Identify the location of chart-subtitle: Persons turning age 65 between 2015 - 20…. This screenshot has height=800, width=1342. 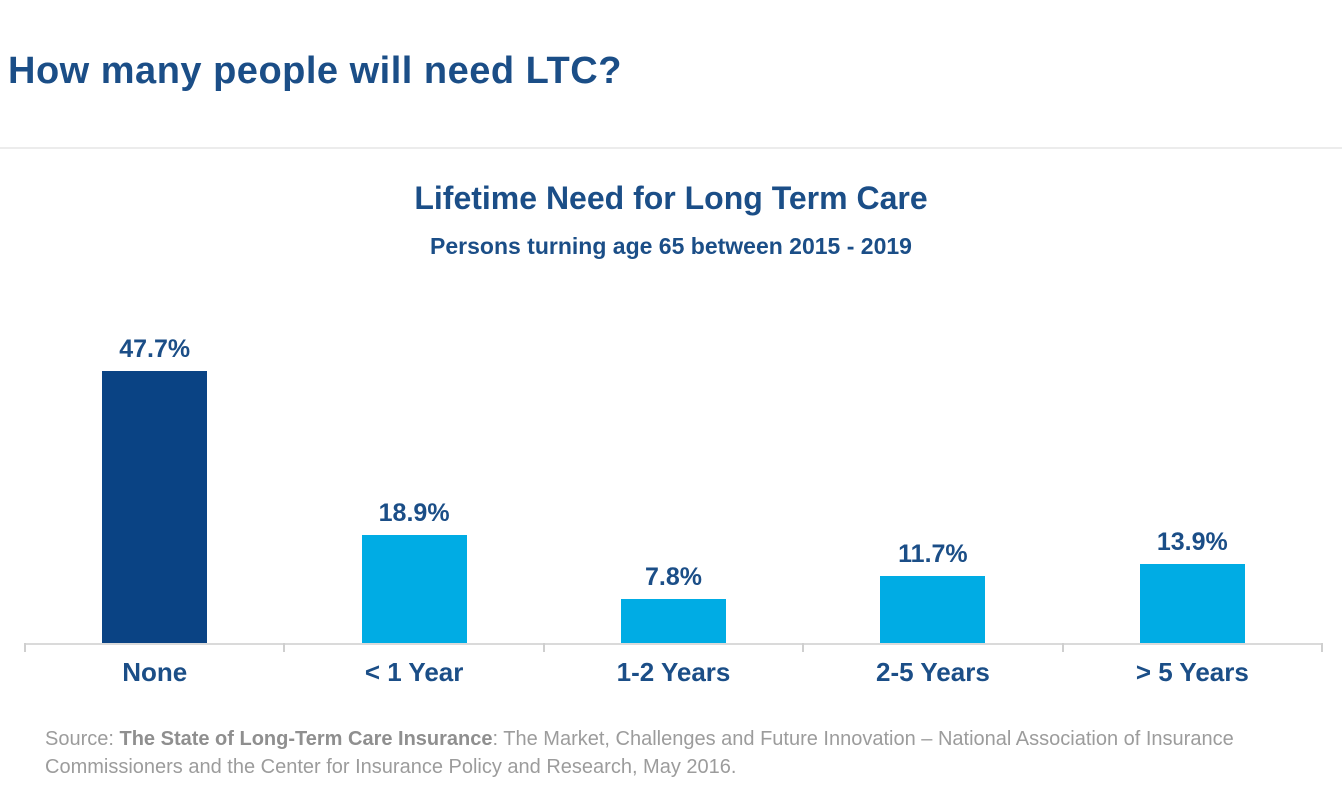
(671, 246).